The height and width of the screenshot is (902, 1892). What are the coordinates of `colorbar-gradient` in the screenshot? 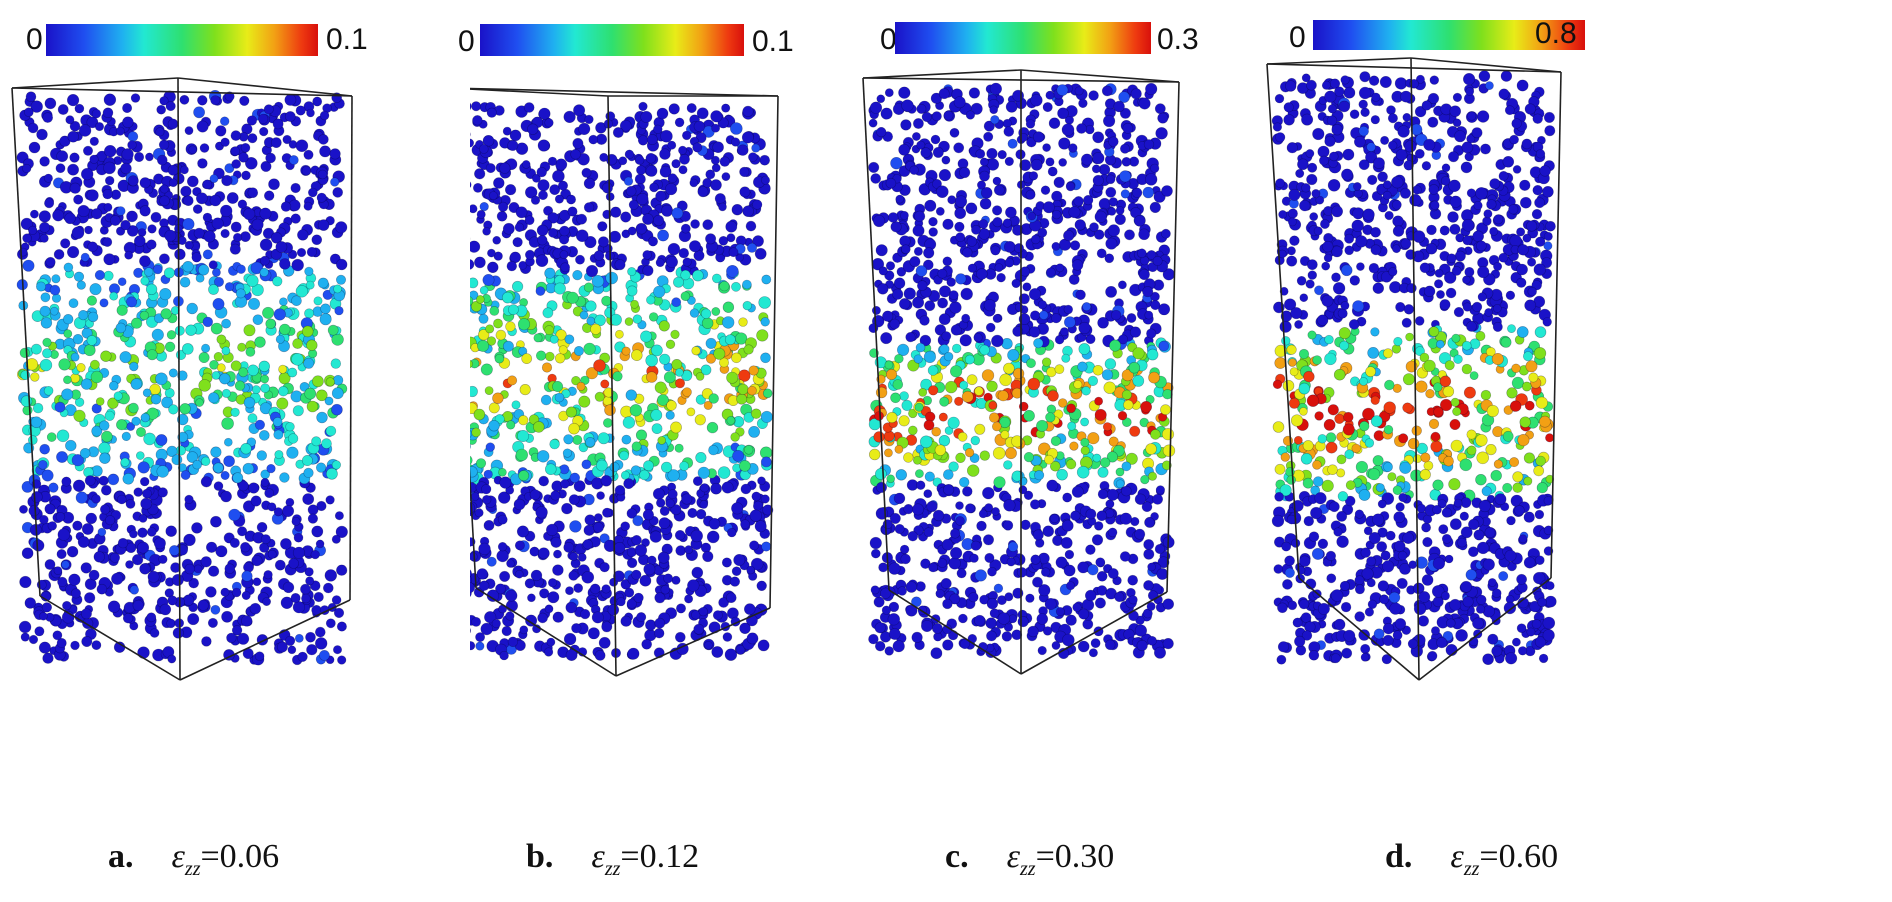 It's located at (1449, 35).